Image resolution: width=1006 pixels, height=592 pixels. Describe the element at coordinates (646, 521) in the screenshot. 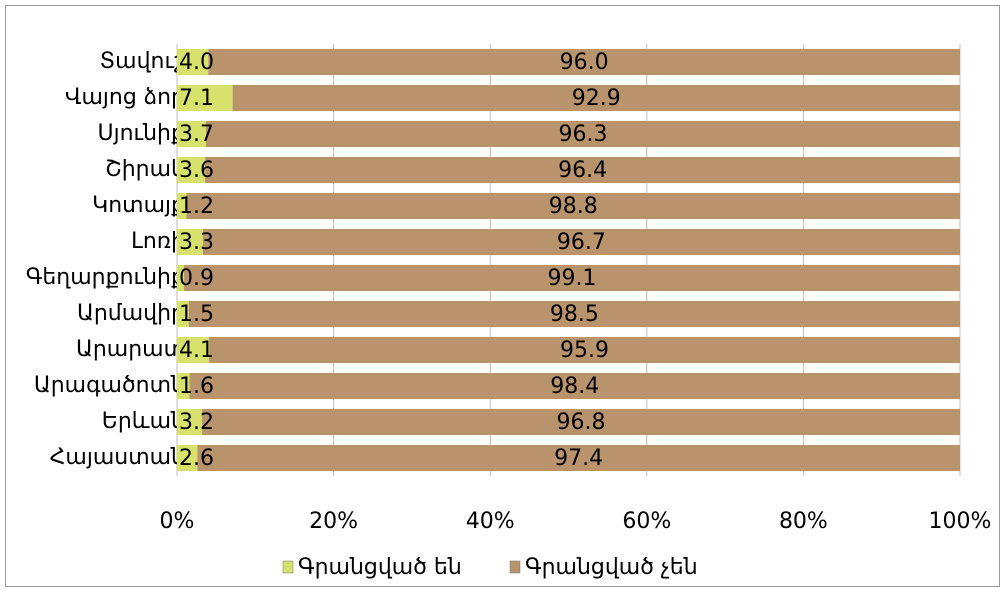

I see `x-tick-label: 60%` at that location.